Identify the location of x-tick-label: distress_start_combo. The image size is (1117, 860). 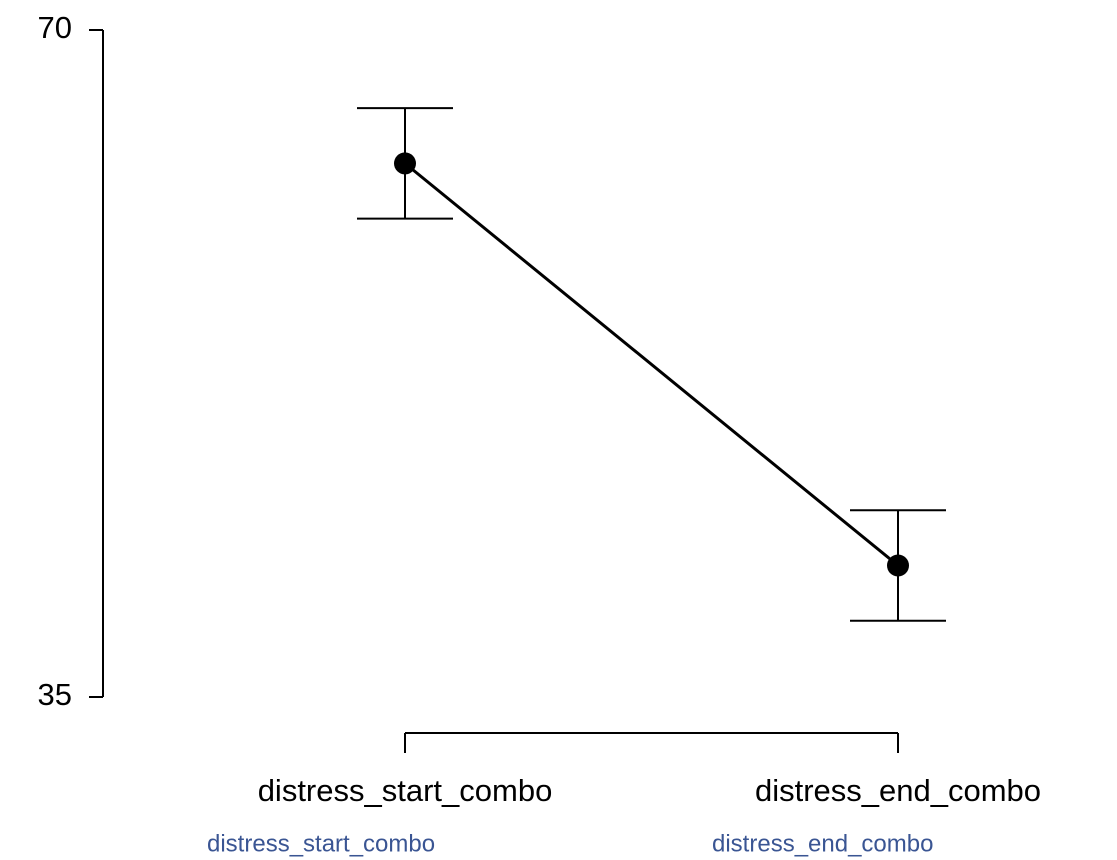
(405, 790).